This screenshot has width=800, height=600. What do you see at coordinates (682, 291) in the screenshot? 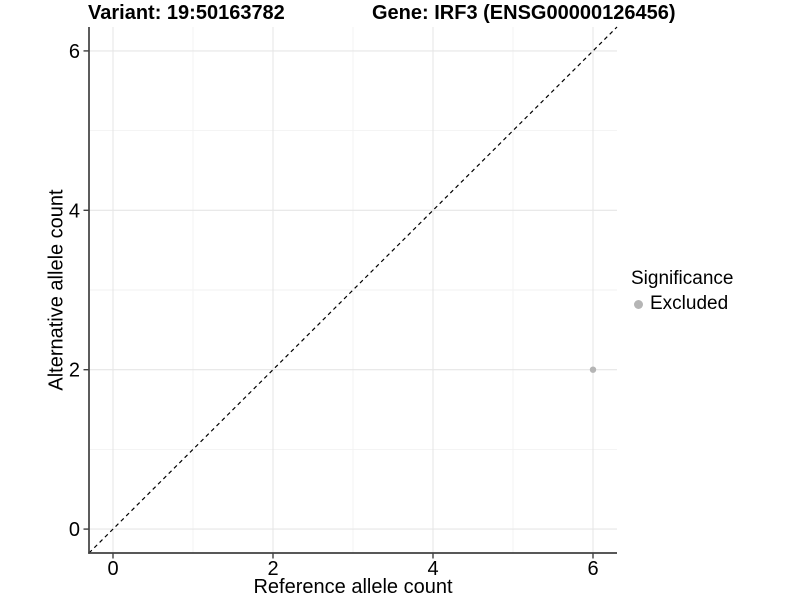
I see `legend: Significance Excluded` at bounding box center [682, 291].